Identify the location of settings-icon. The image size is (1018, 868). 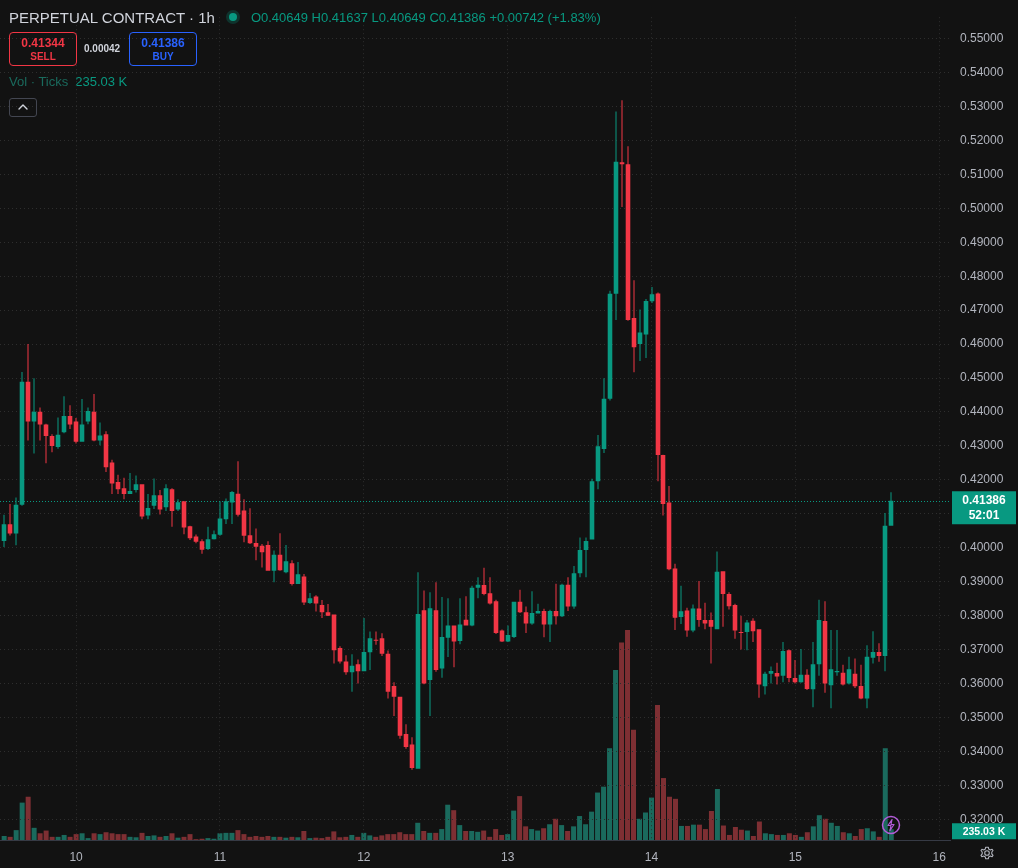
(987, 853).